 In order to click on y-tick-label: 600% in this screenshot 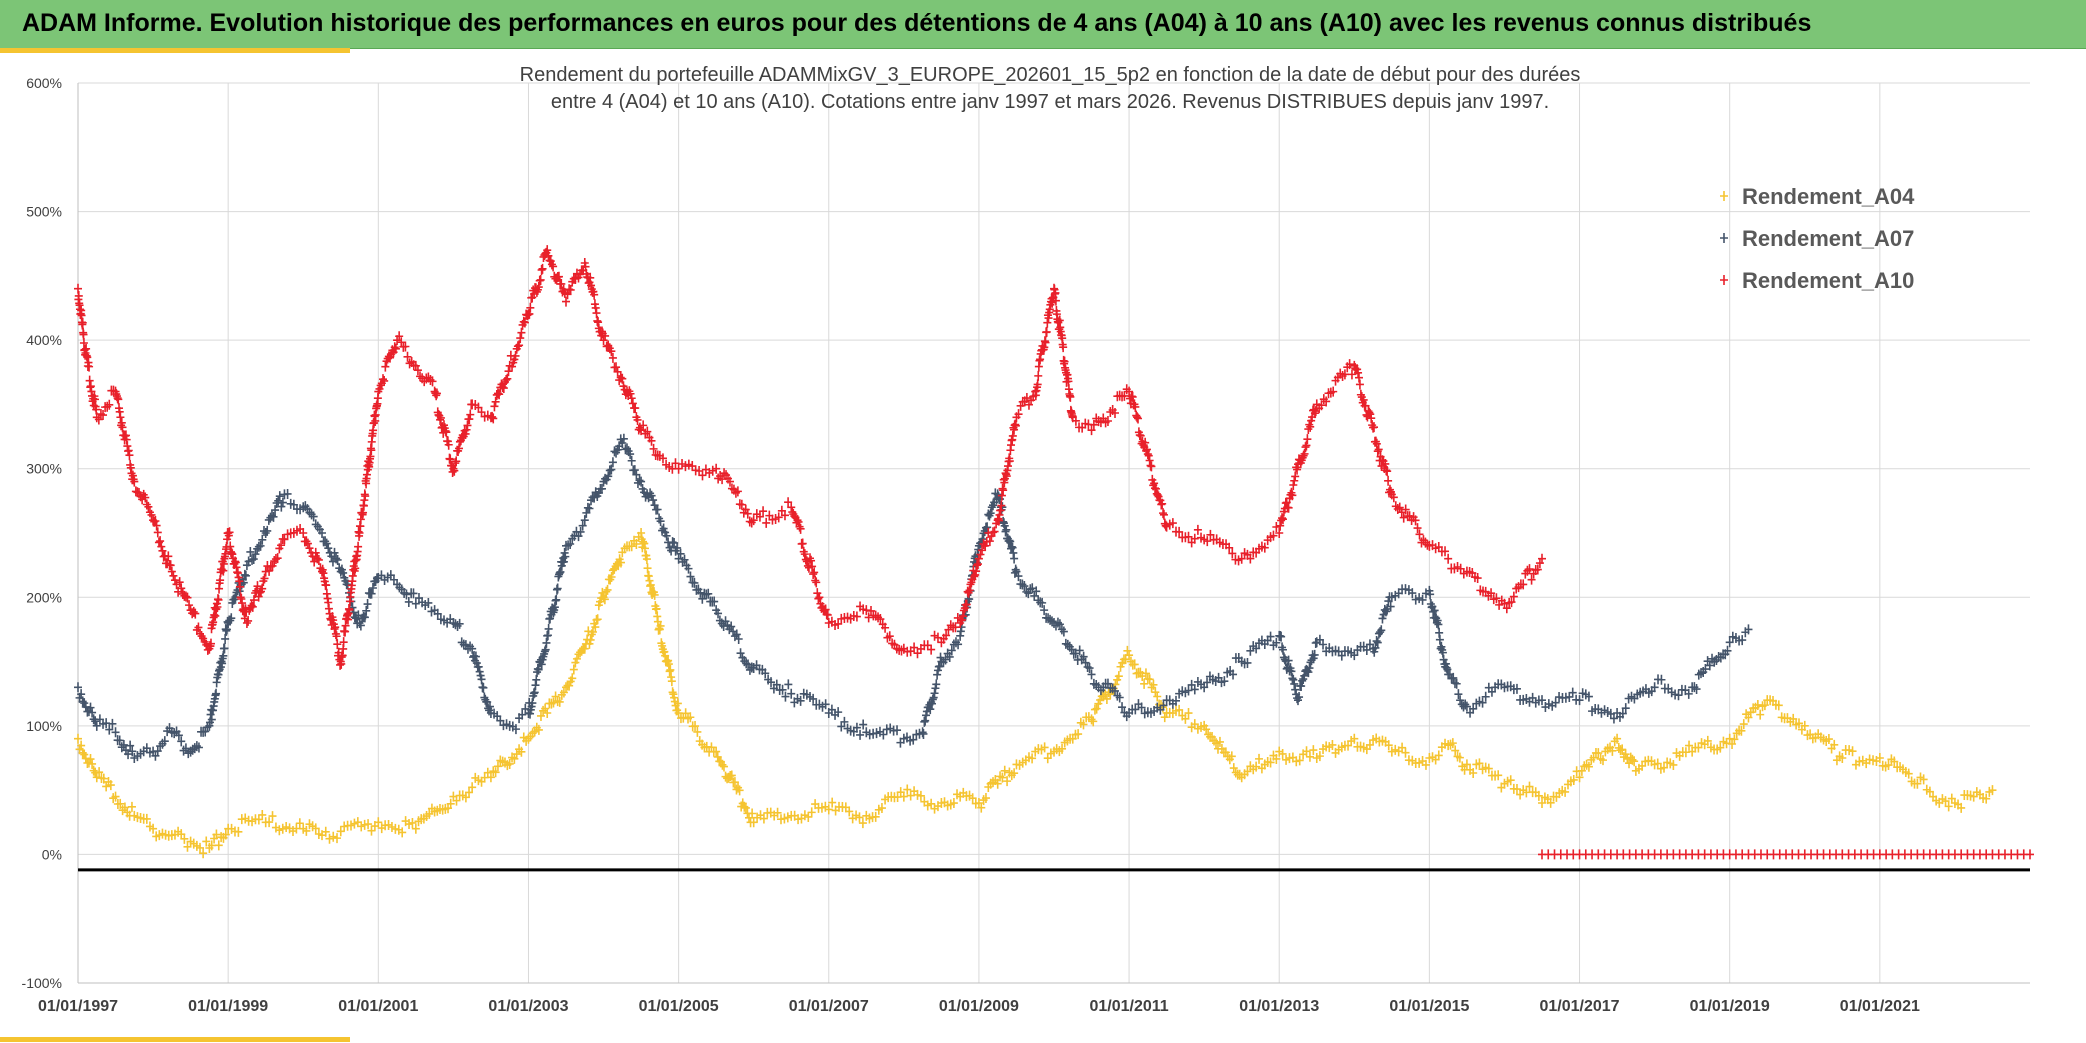, I will do `click(44, 83)`.